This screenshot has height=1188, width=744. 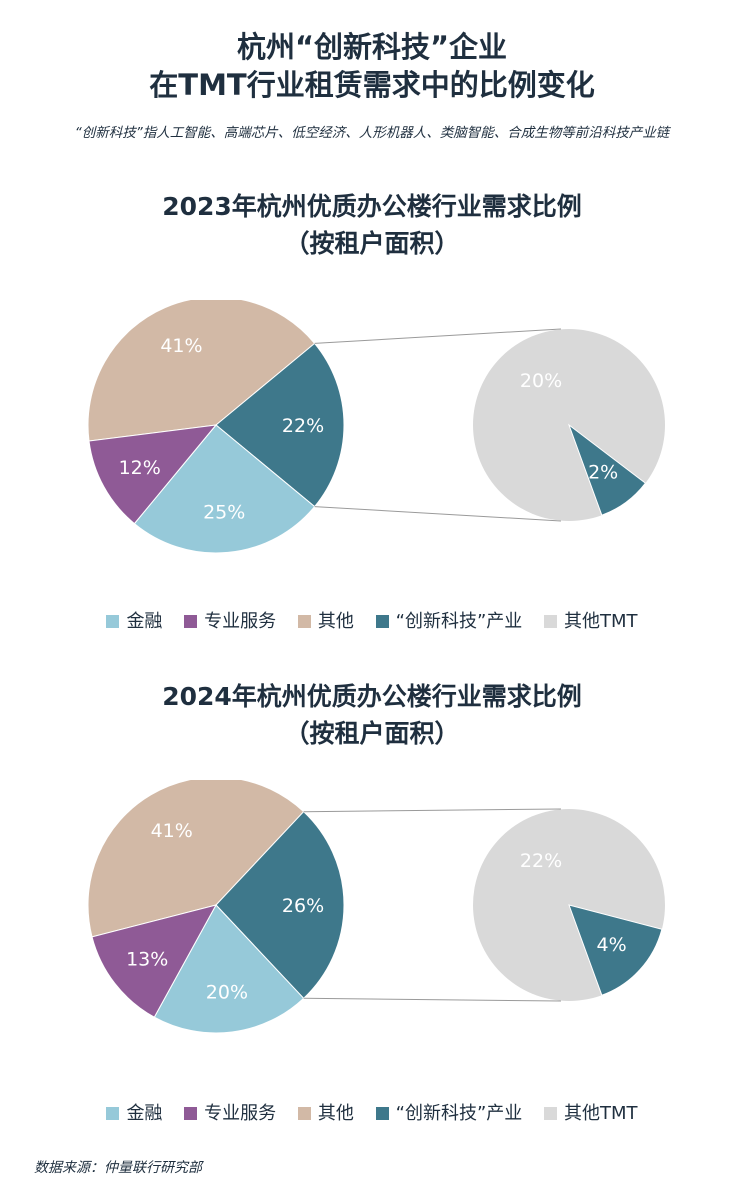 What do you see at coordinates (118, 1168) in the screenshot?
I see `source-note: 数据来源：仲量联行研究部` at bounding box center [118, 1168].